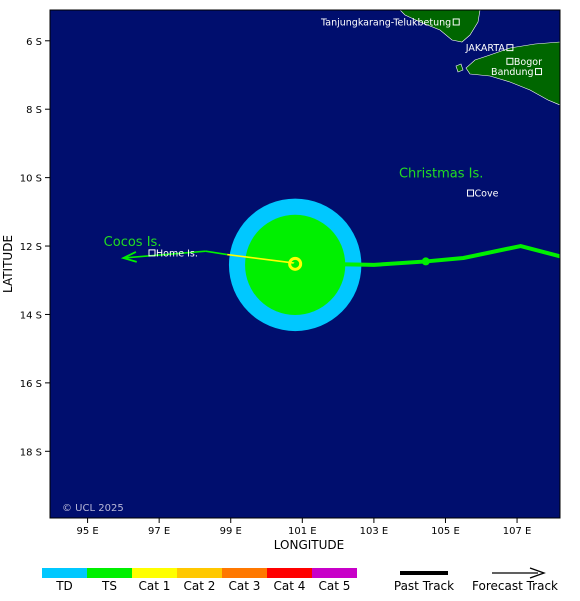  Describe the element at coordinates (200, 586) in the screenshot. I see `legend-category-label: Cat 2` at that location.